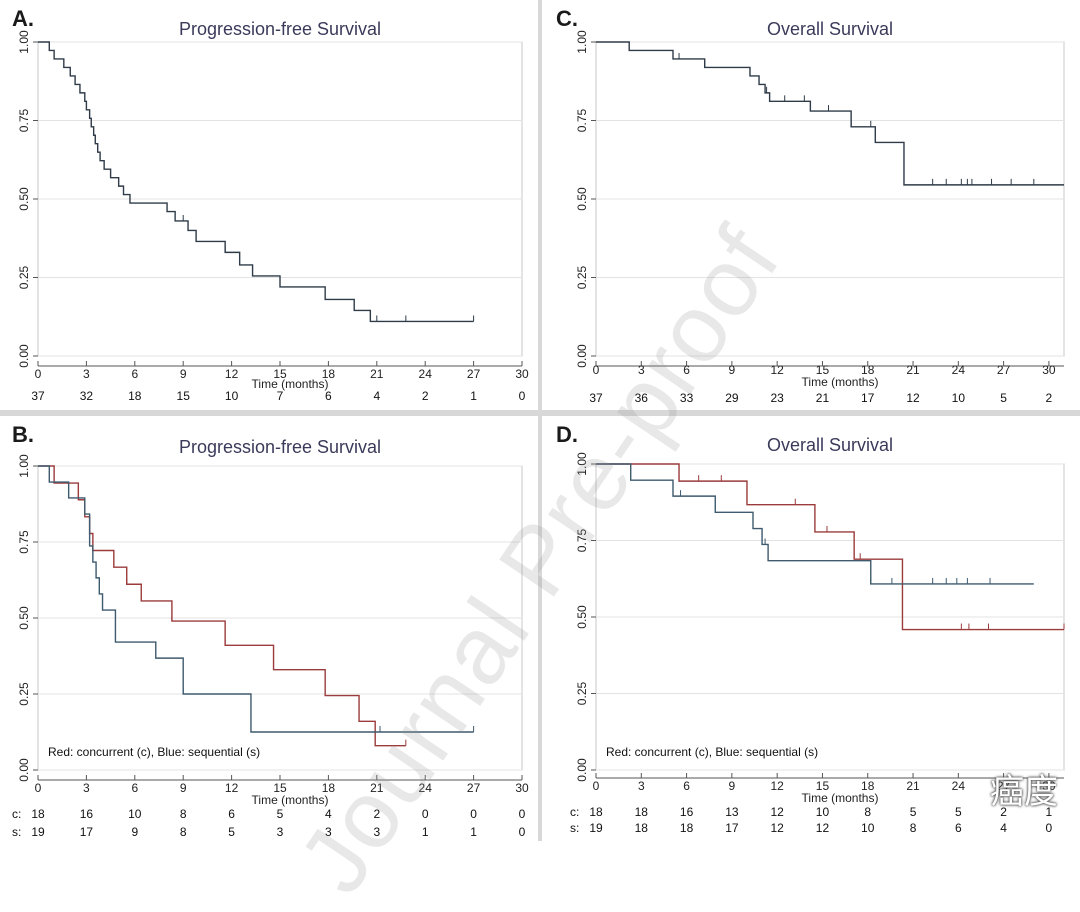  Describe the element at coordinates (1024, 792) in the screenshot. I see `corner-logo: 癌度` at that location.